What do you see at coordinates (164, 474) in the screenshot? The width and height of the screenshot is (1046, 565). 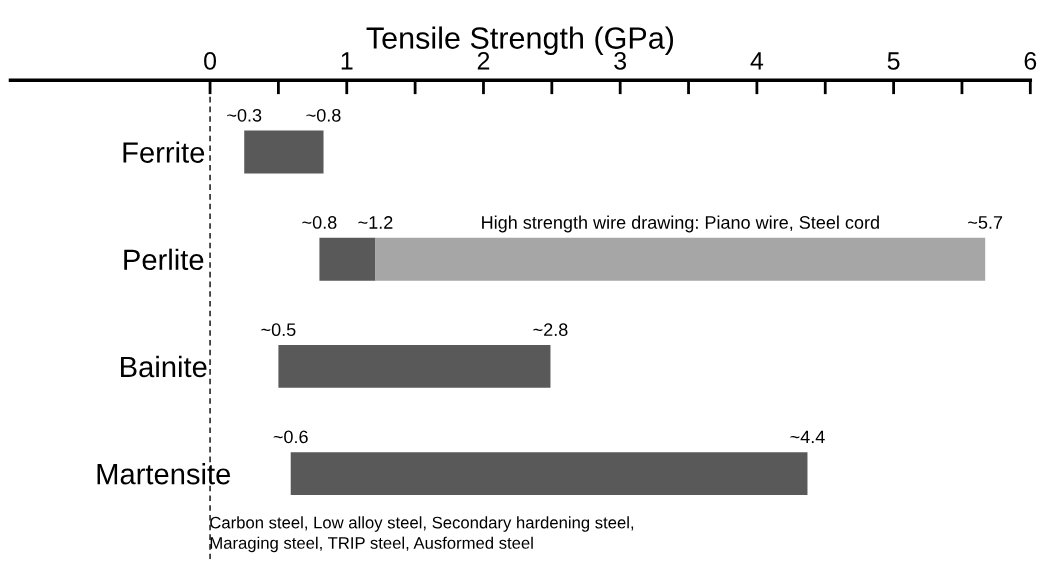 I see `y-tick-label: Martensite` at bounding box center [164, 474].